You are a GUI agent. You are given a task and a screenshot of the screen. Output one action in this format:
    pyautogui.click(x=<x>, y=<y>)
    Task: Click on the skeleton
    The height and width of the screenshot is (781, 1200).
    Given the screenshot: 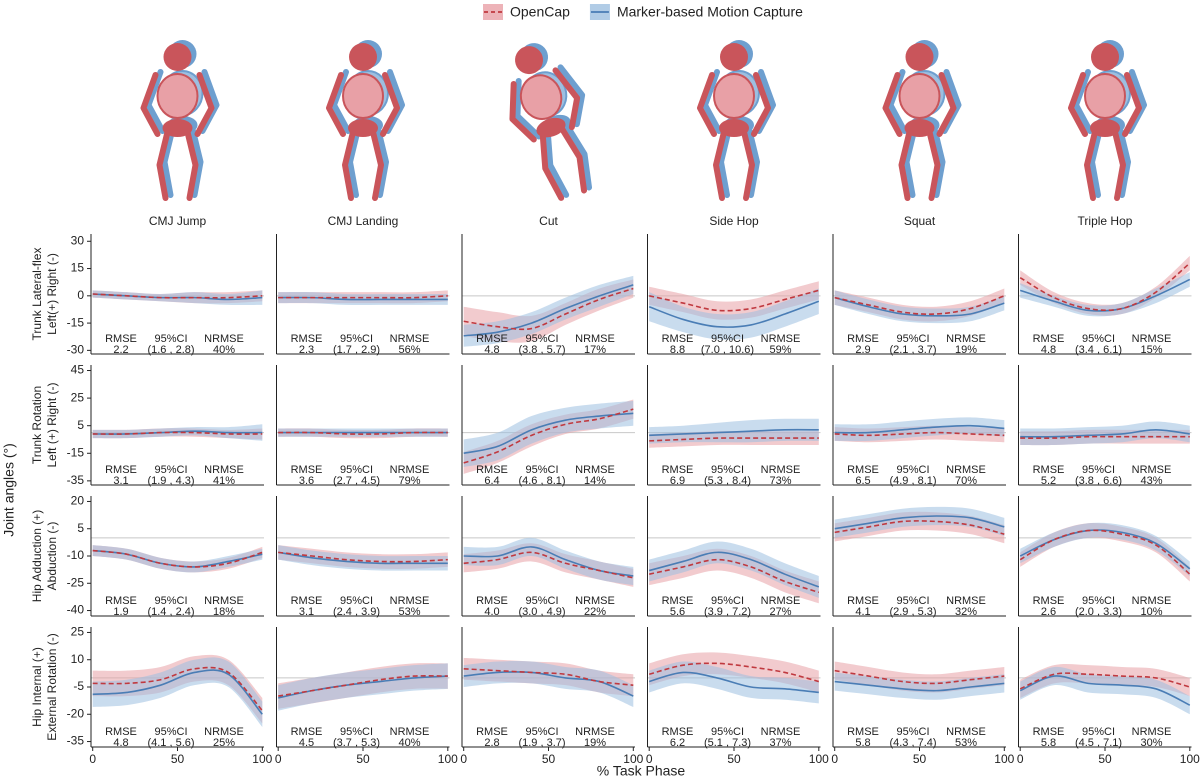 What is the action you would take?
    pyautogui.click(x=177, y=122)
    